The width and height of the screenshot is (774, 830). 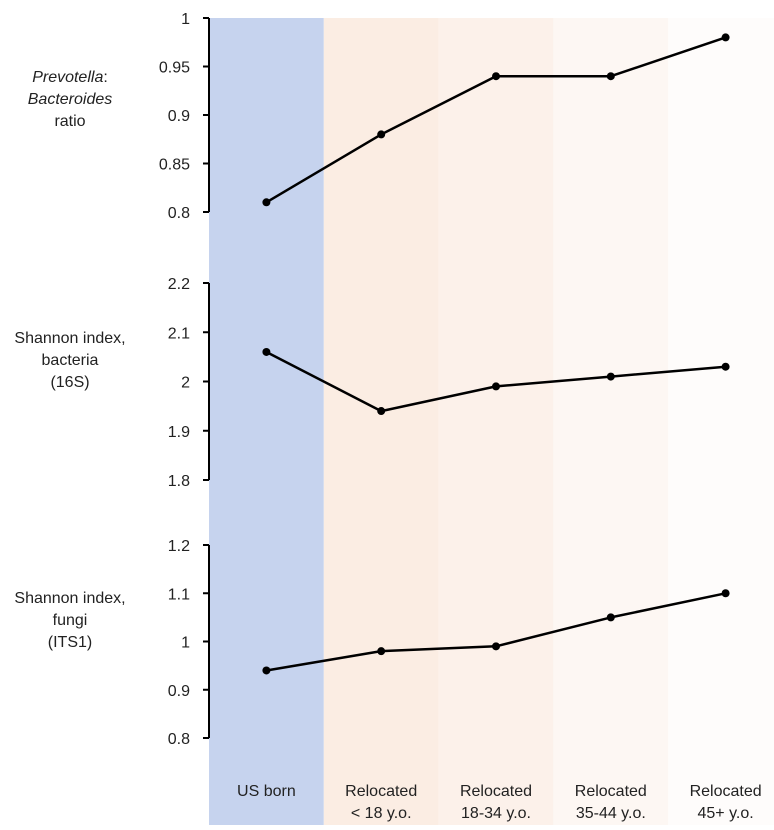 I want to click on y-axis-label-3-segment-1-1: Shannon index,, so click(x=69, y=598).